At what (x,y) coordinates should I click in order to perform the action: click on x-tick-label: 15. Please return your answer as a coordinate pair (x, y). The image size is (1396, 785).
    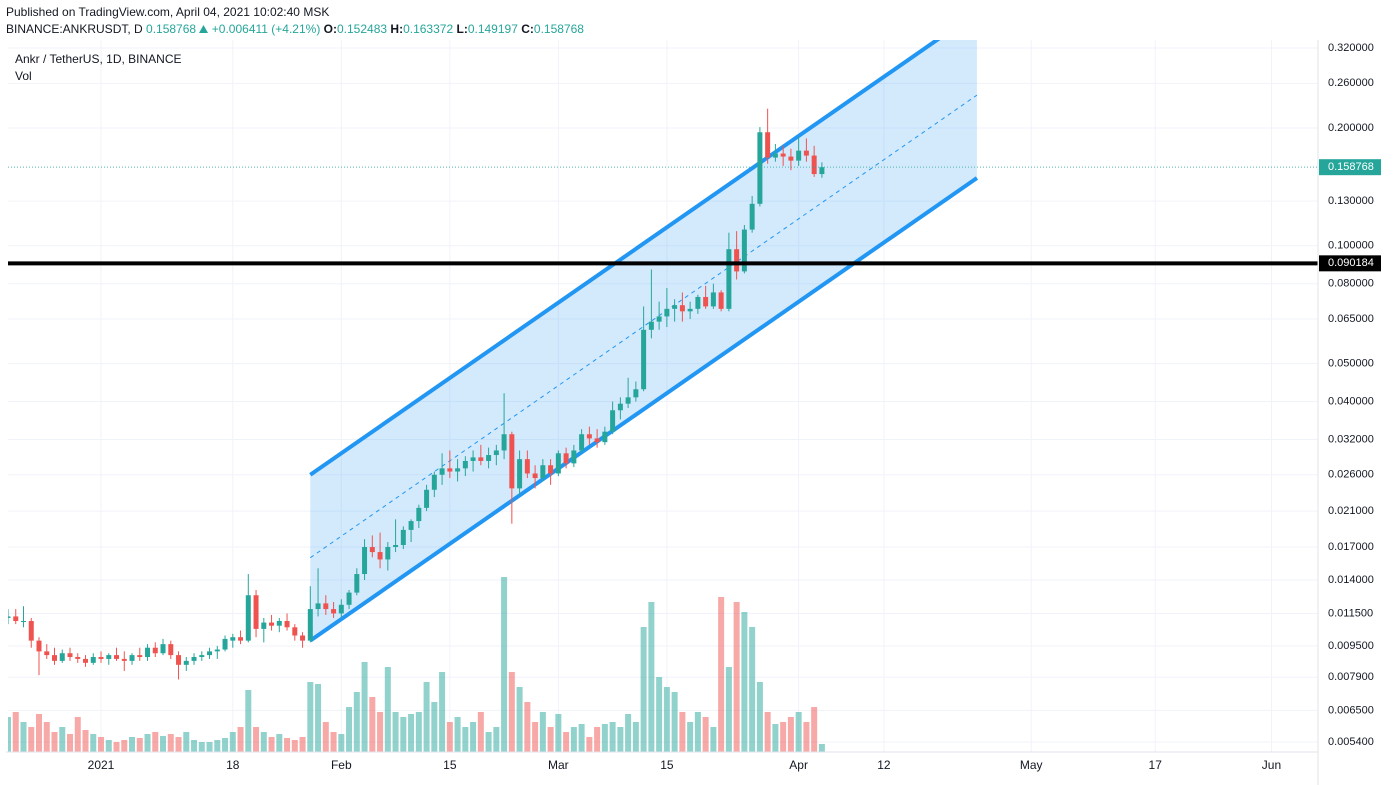
    Looking at the image, I should click on (450, 765).